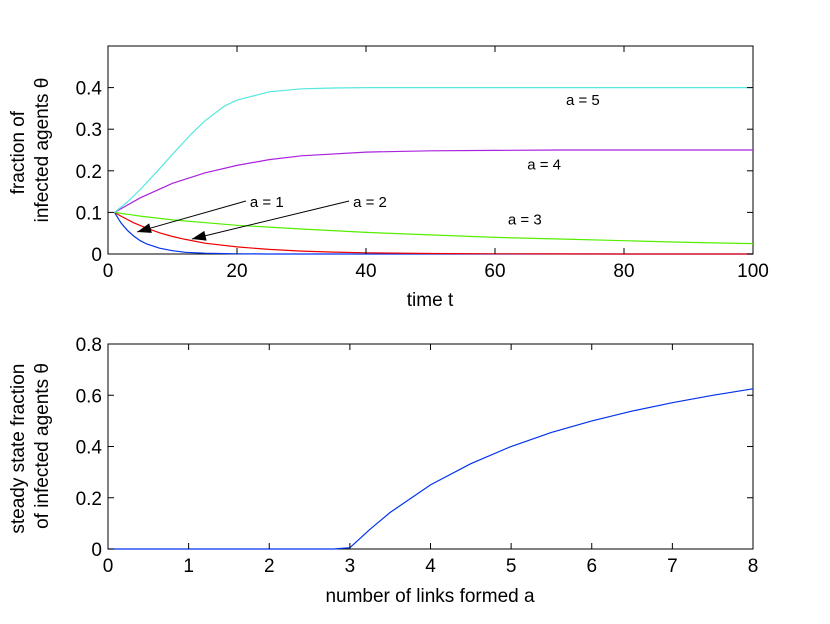 The width and height of the screenshot is (830, 624). Describe the element at coordinates (89, 396) in the screenshot. I see `steady-state-y-tick-label: 0.6` at that location.